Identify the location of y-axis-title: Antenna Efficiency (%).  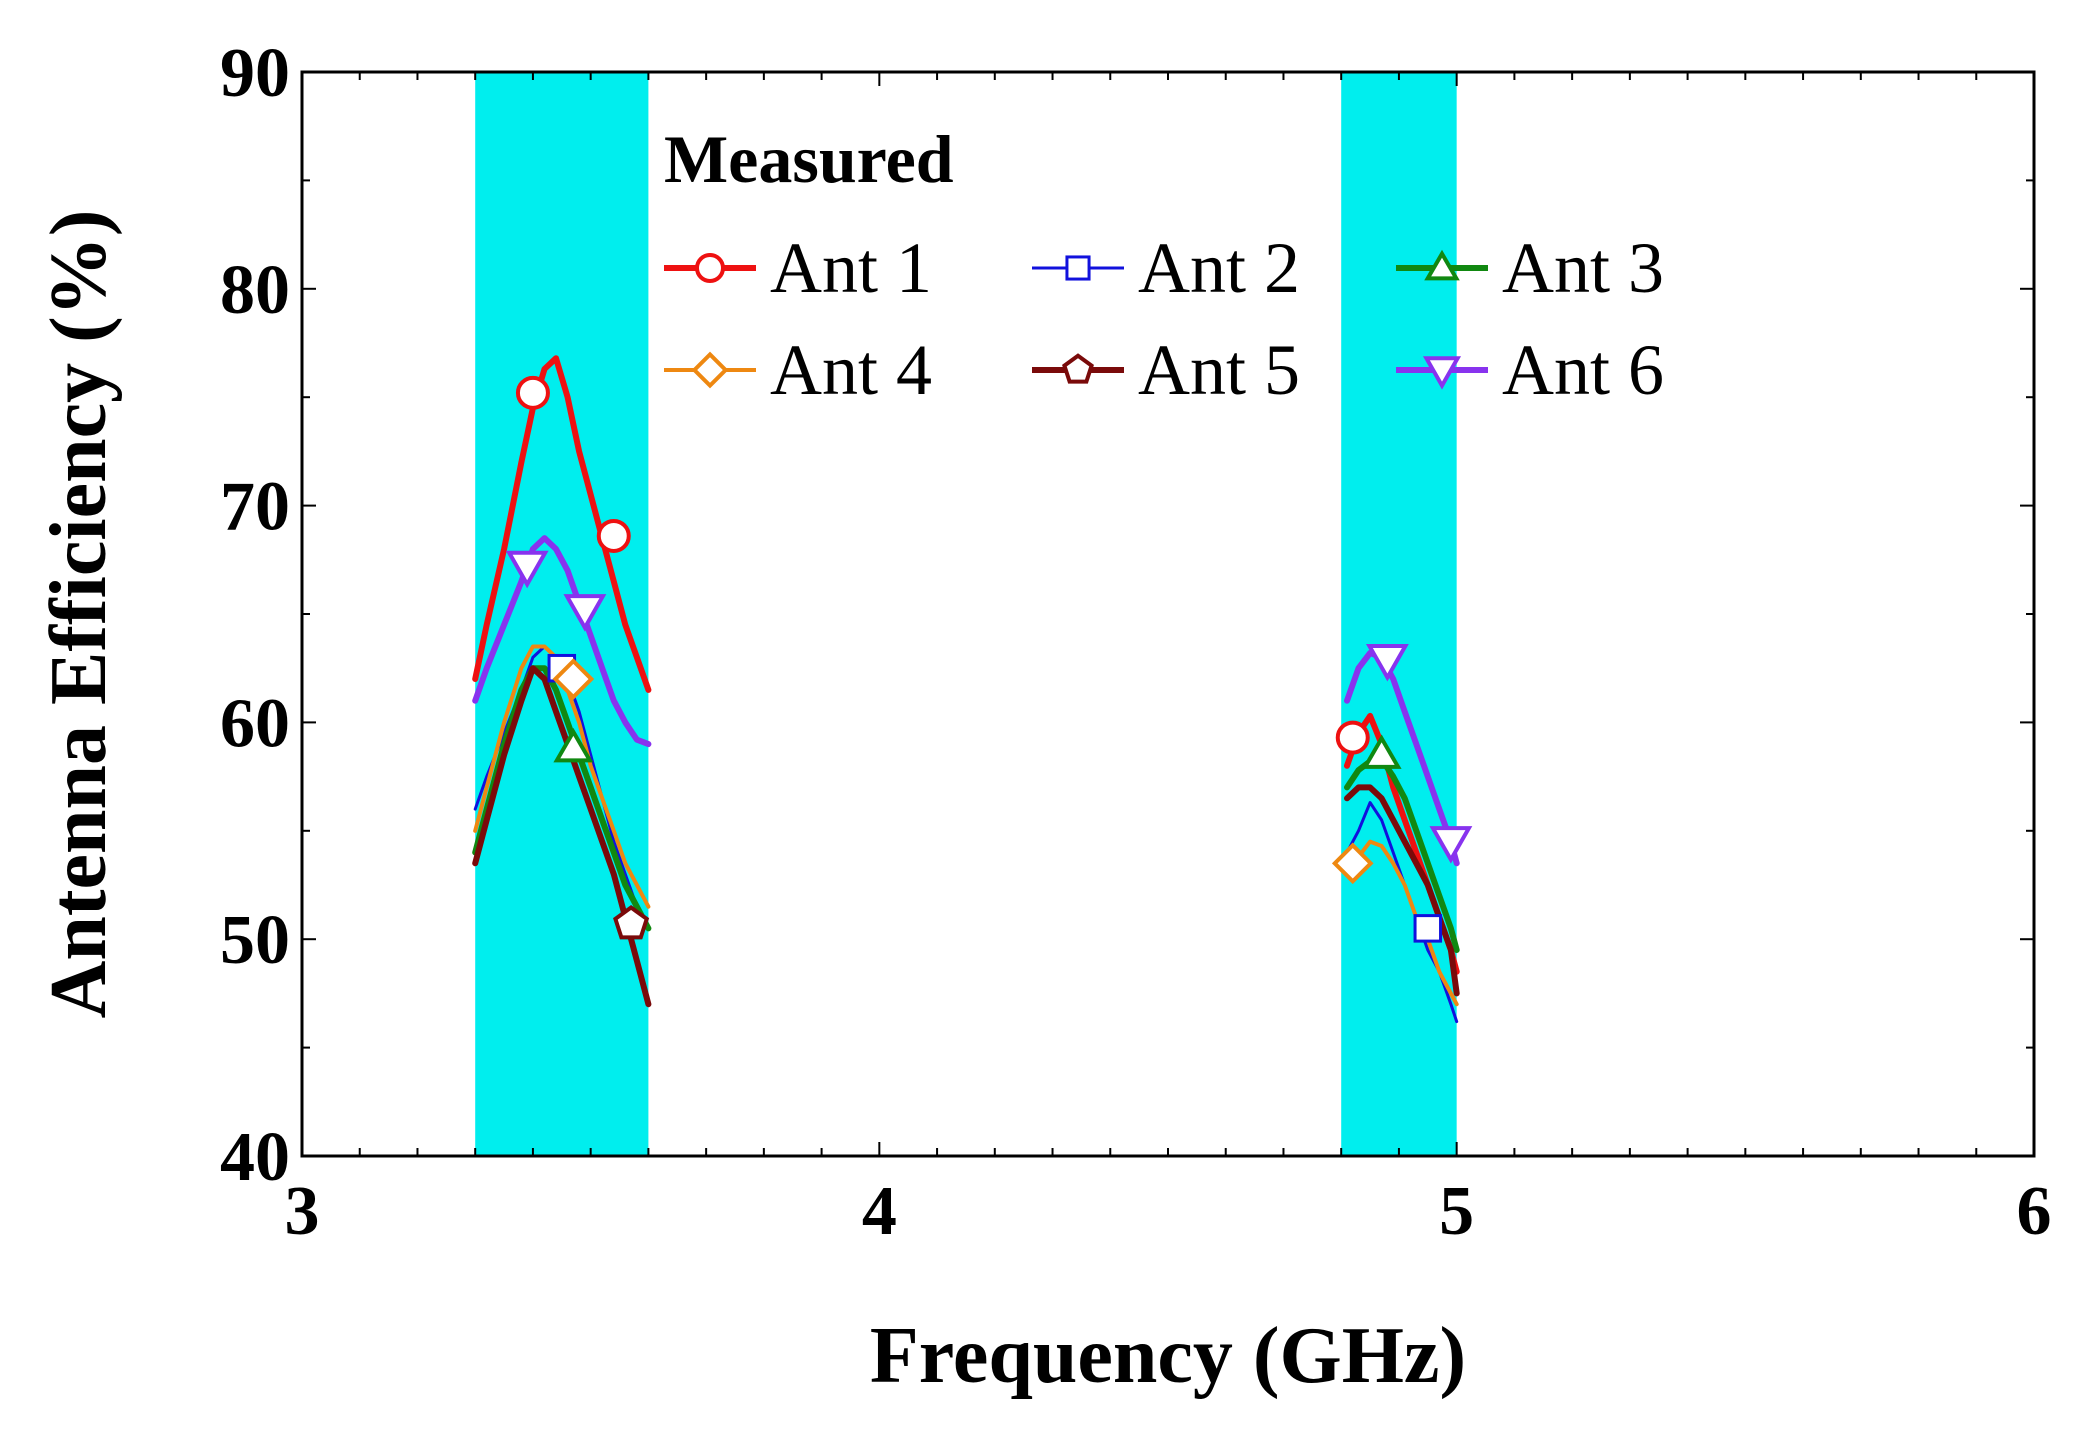
(79, 614).